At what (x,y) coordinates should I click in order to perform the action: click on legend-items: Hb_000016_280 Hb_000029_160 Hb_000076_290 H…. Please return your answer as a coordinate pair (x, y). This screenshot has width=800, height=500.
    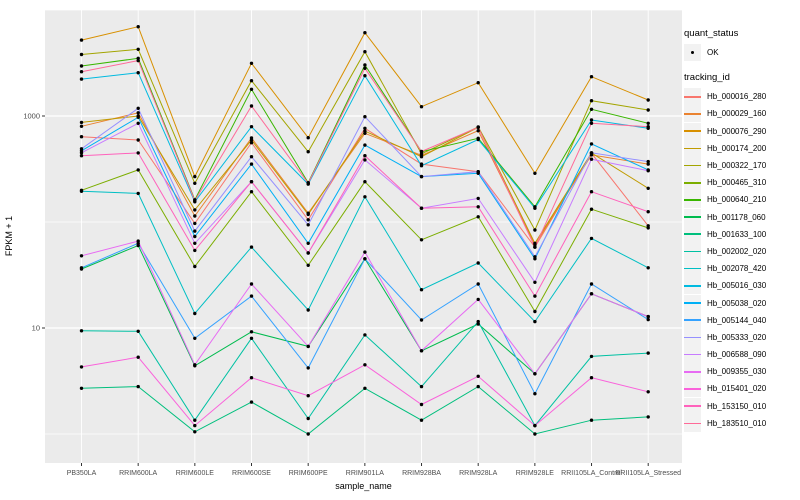
    Looking at the image, I should click on (742, 260).